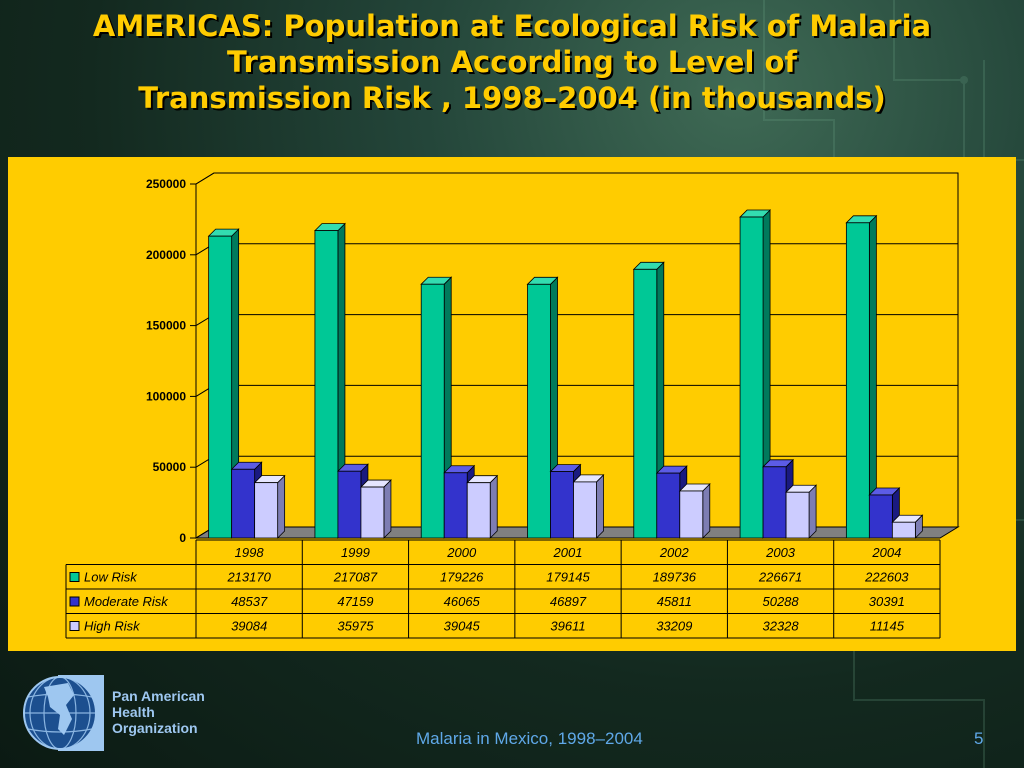 The image size is (1024, 768). What do you see at coordinates (780, 626) in the screenshot?
I see `data-label: 32328` at bounding box center [780, 626].